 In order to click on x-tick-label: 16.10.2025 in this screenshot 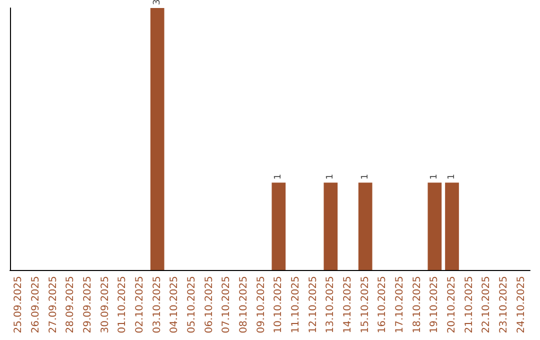, I will do `click(382, 305)`.